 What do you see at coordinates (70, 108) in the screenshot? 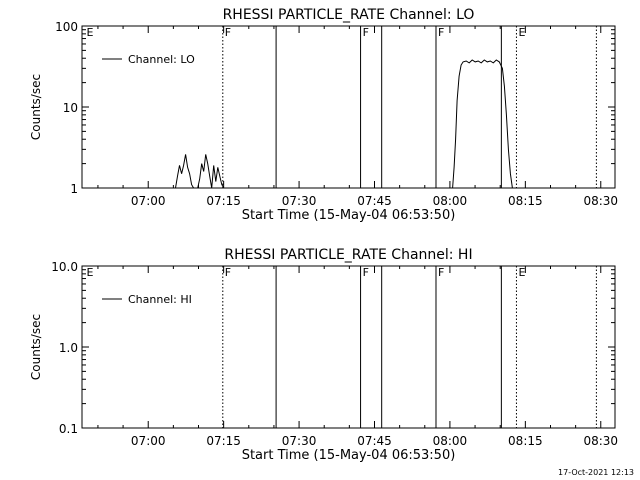
I see `y-tick-label: 10` at bounding box center [70, 108].